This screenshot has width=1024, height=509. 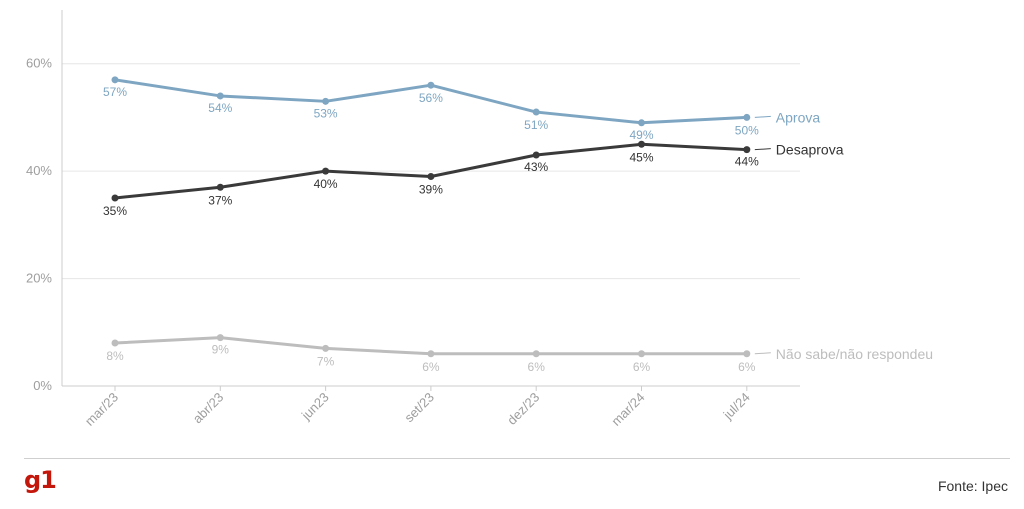 What do you see at coordinates (208, 408) in the screenshot?
I see `x-tick-label: abr/23` at bounding box center [208, 408].